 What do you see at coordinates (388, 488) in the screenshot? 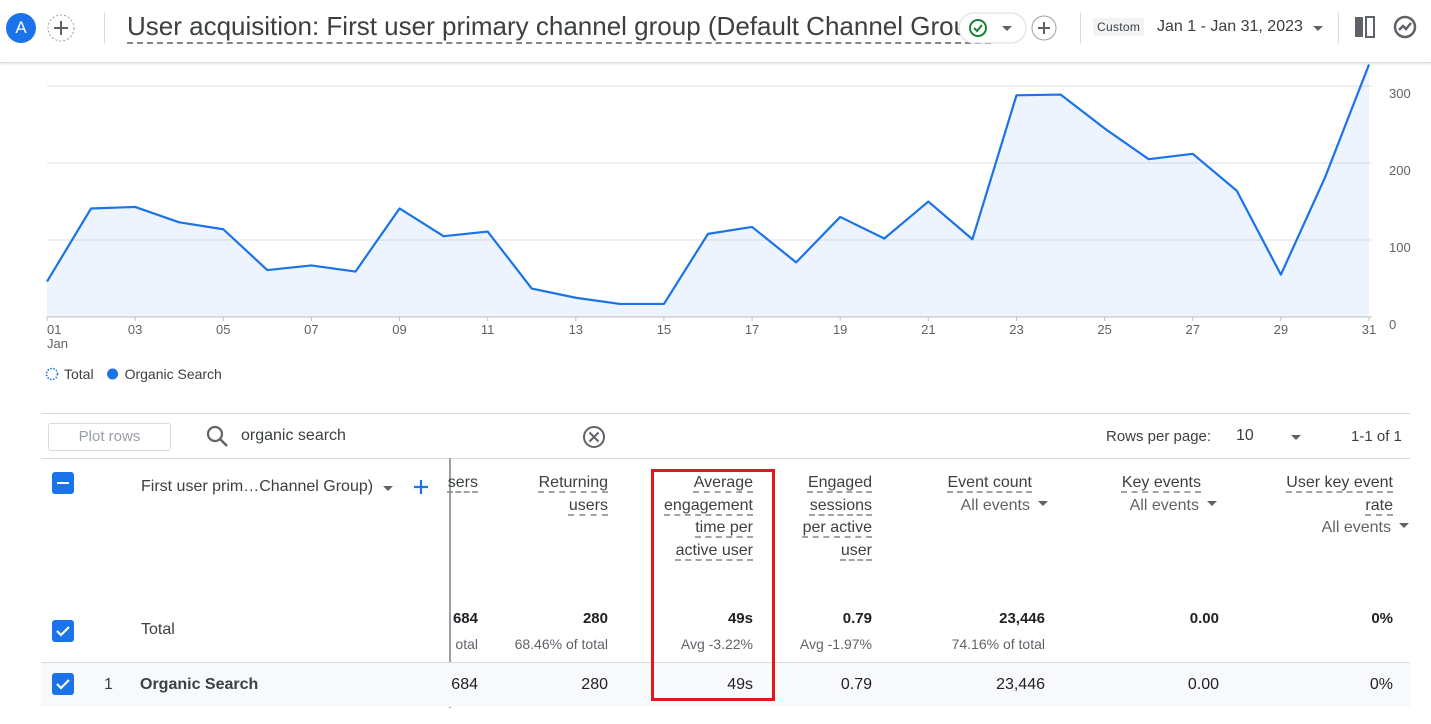
I see `dimension-dropdown` at bounding box center [388, 488].